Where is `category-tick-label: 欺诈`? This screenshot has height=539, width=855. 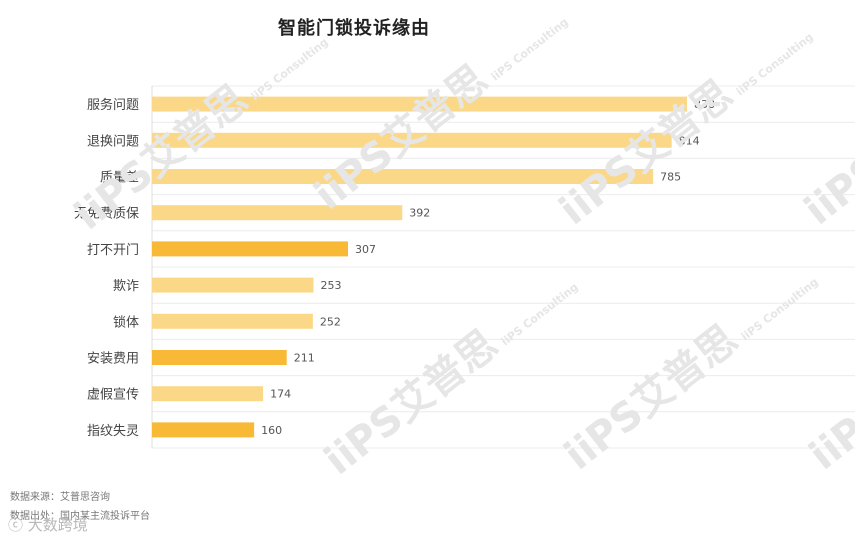 category-tick-label: 欺诈 is located at coordinates (126, 286).